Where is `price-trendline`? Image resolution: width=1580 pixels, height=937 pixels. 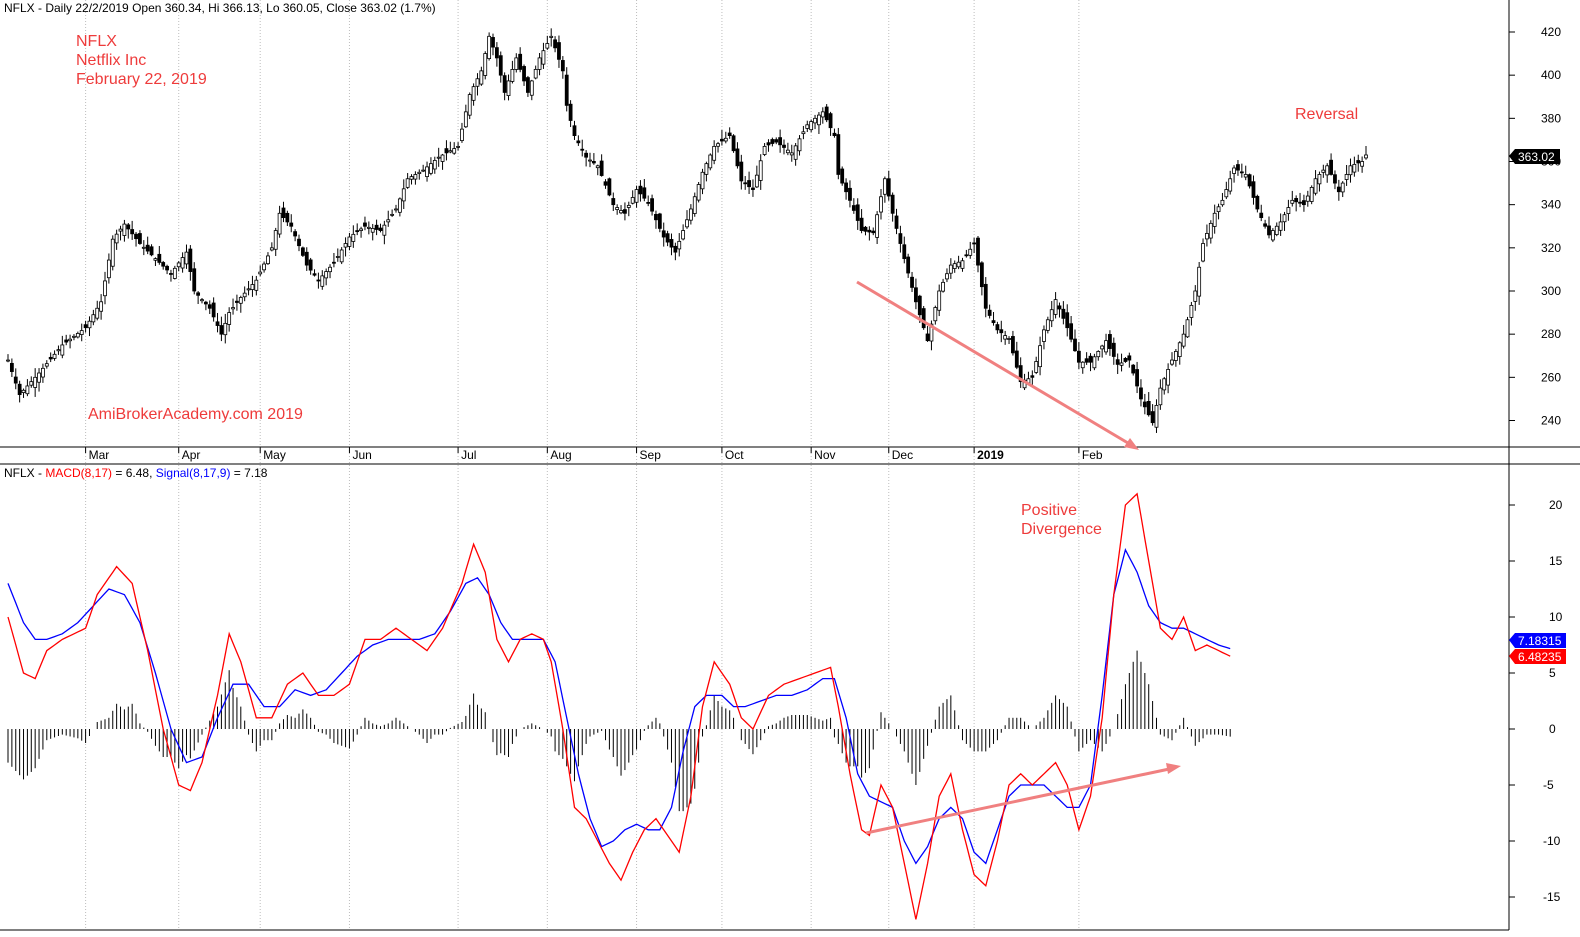 price-trendline is located at coordinates (997, 365).